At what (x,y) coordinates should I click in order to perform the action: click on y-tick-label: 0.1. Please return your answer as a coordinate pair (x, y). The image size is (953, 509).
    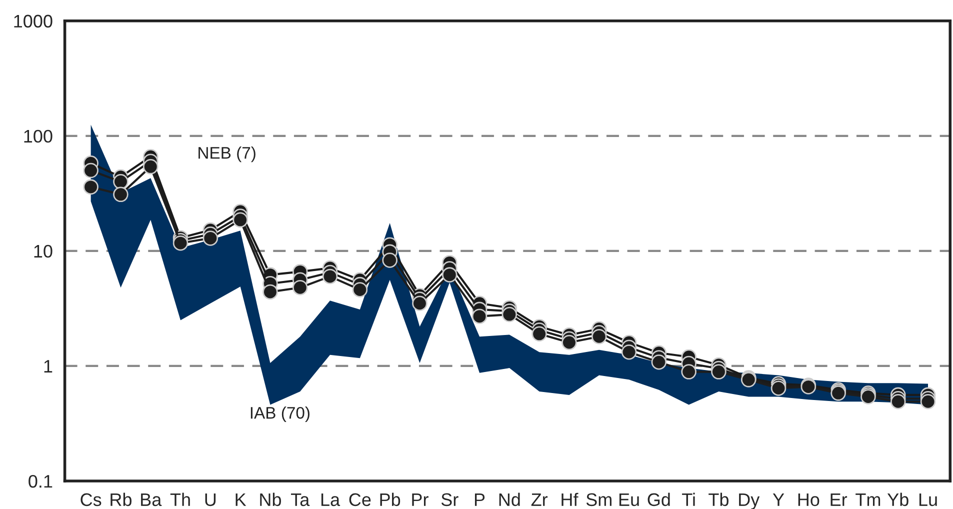
    Looking at the image, I should click on (40, 481).